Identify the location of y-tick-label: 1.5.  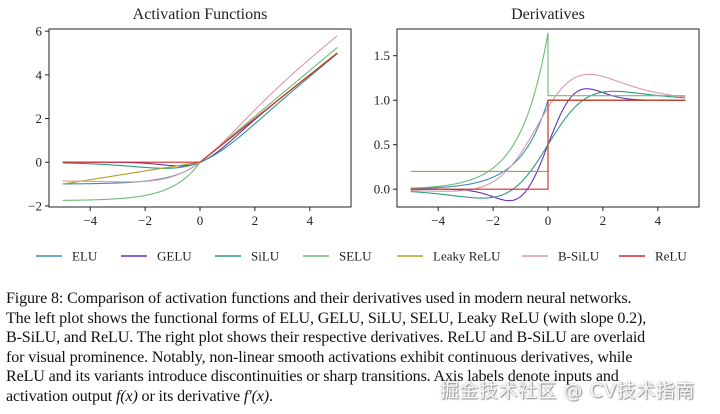
(382, 55).